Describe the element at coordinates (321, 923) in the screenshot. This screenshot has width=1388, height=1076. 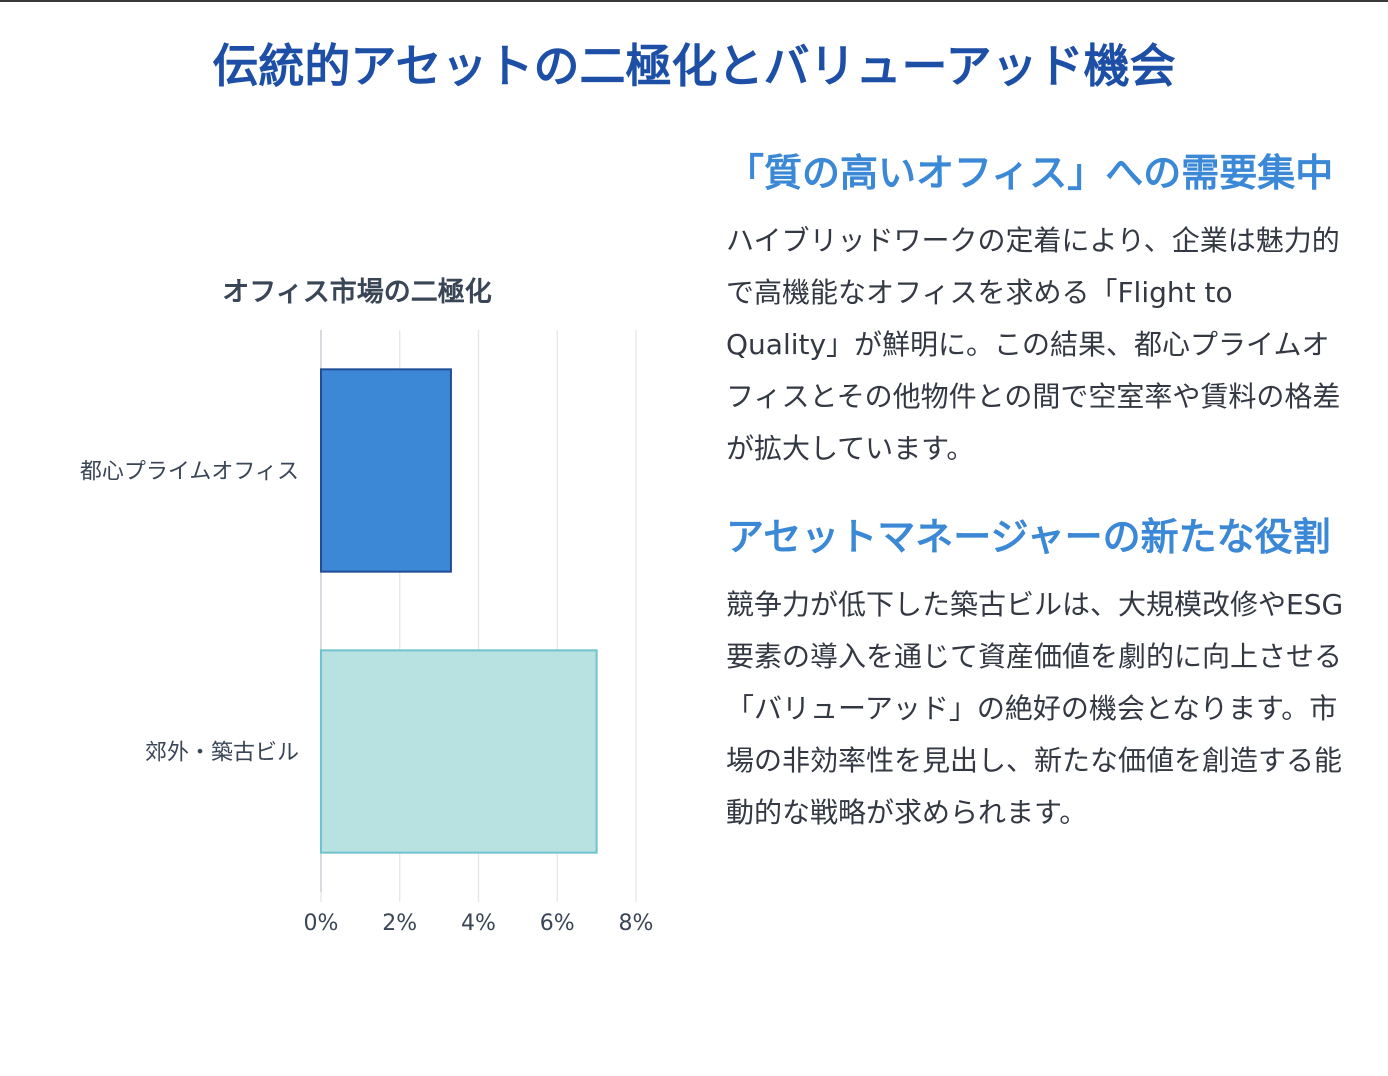
I see `x-tick-label: 0%` at that location.